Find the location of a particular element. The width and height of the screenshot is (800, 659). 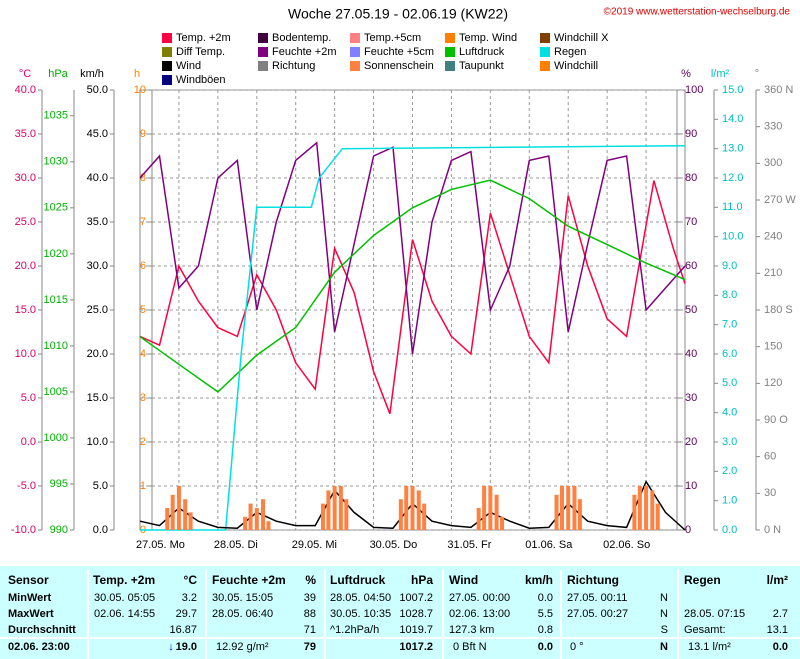

table-bg is located at coordinates (400, 612).